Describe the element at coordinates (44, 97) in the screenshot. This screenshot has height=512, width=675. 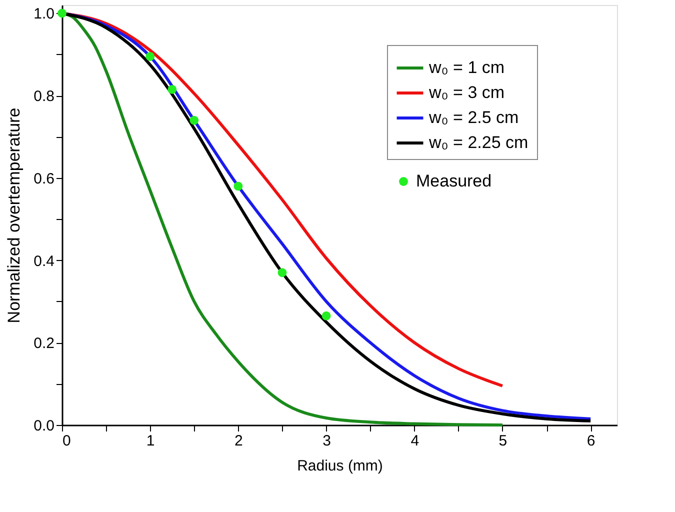
I see `y-tick-label: 0.8` at that location.